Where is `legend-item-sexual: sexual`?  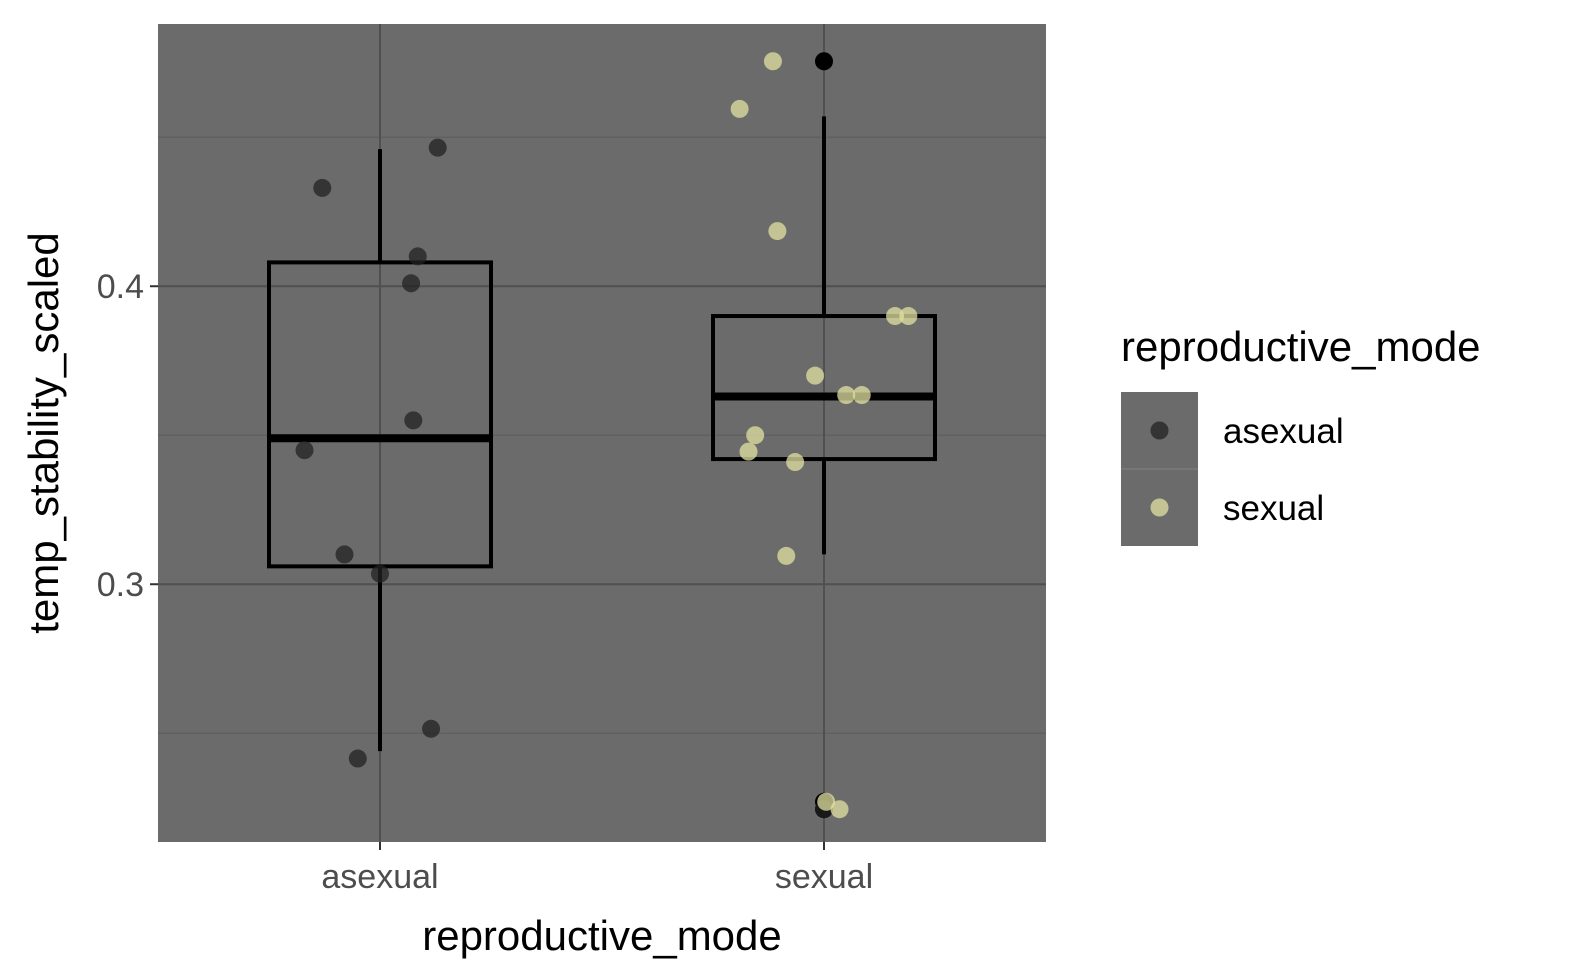 legend-item-sexual: sexual is located at coordinates (1222, 507).